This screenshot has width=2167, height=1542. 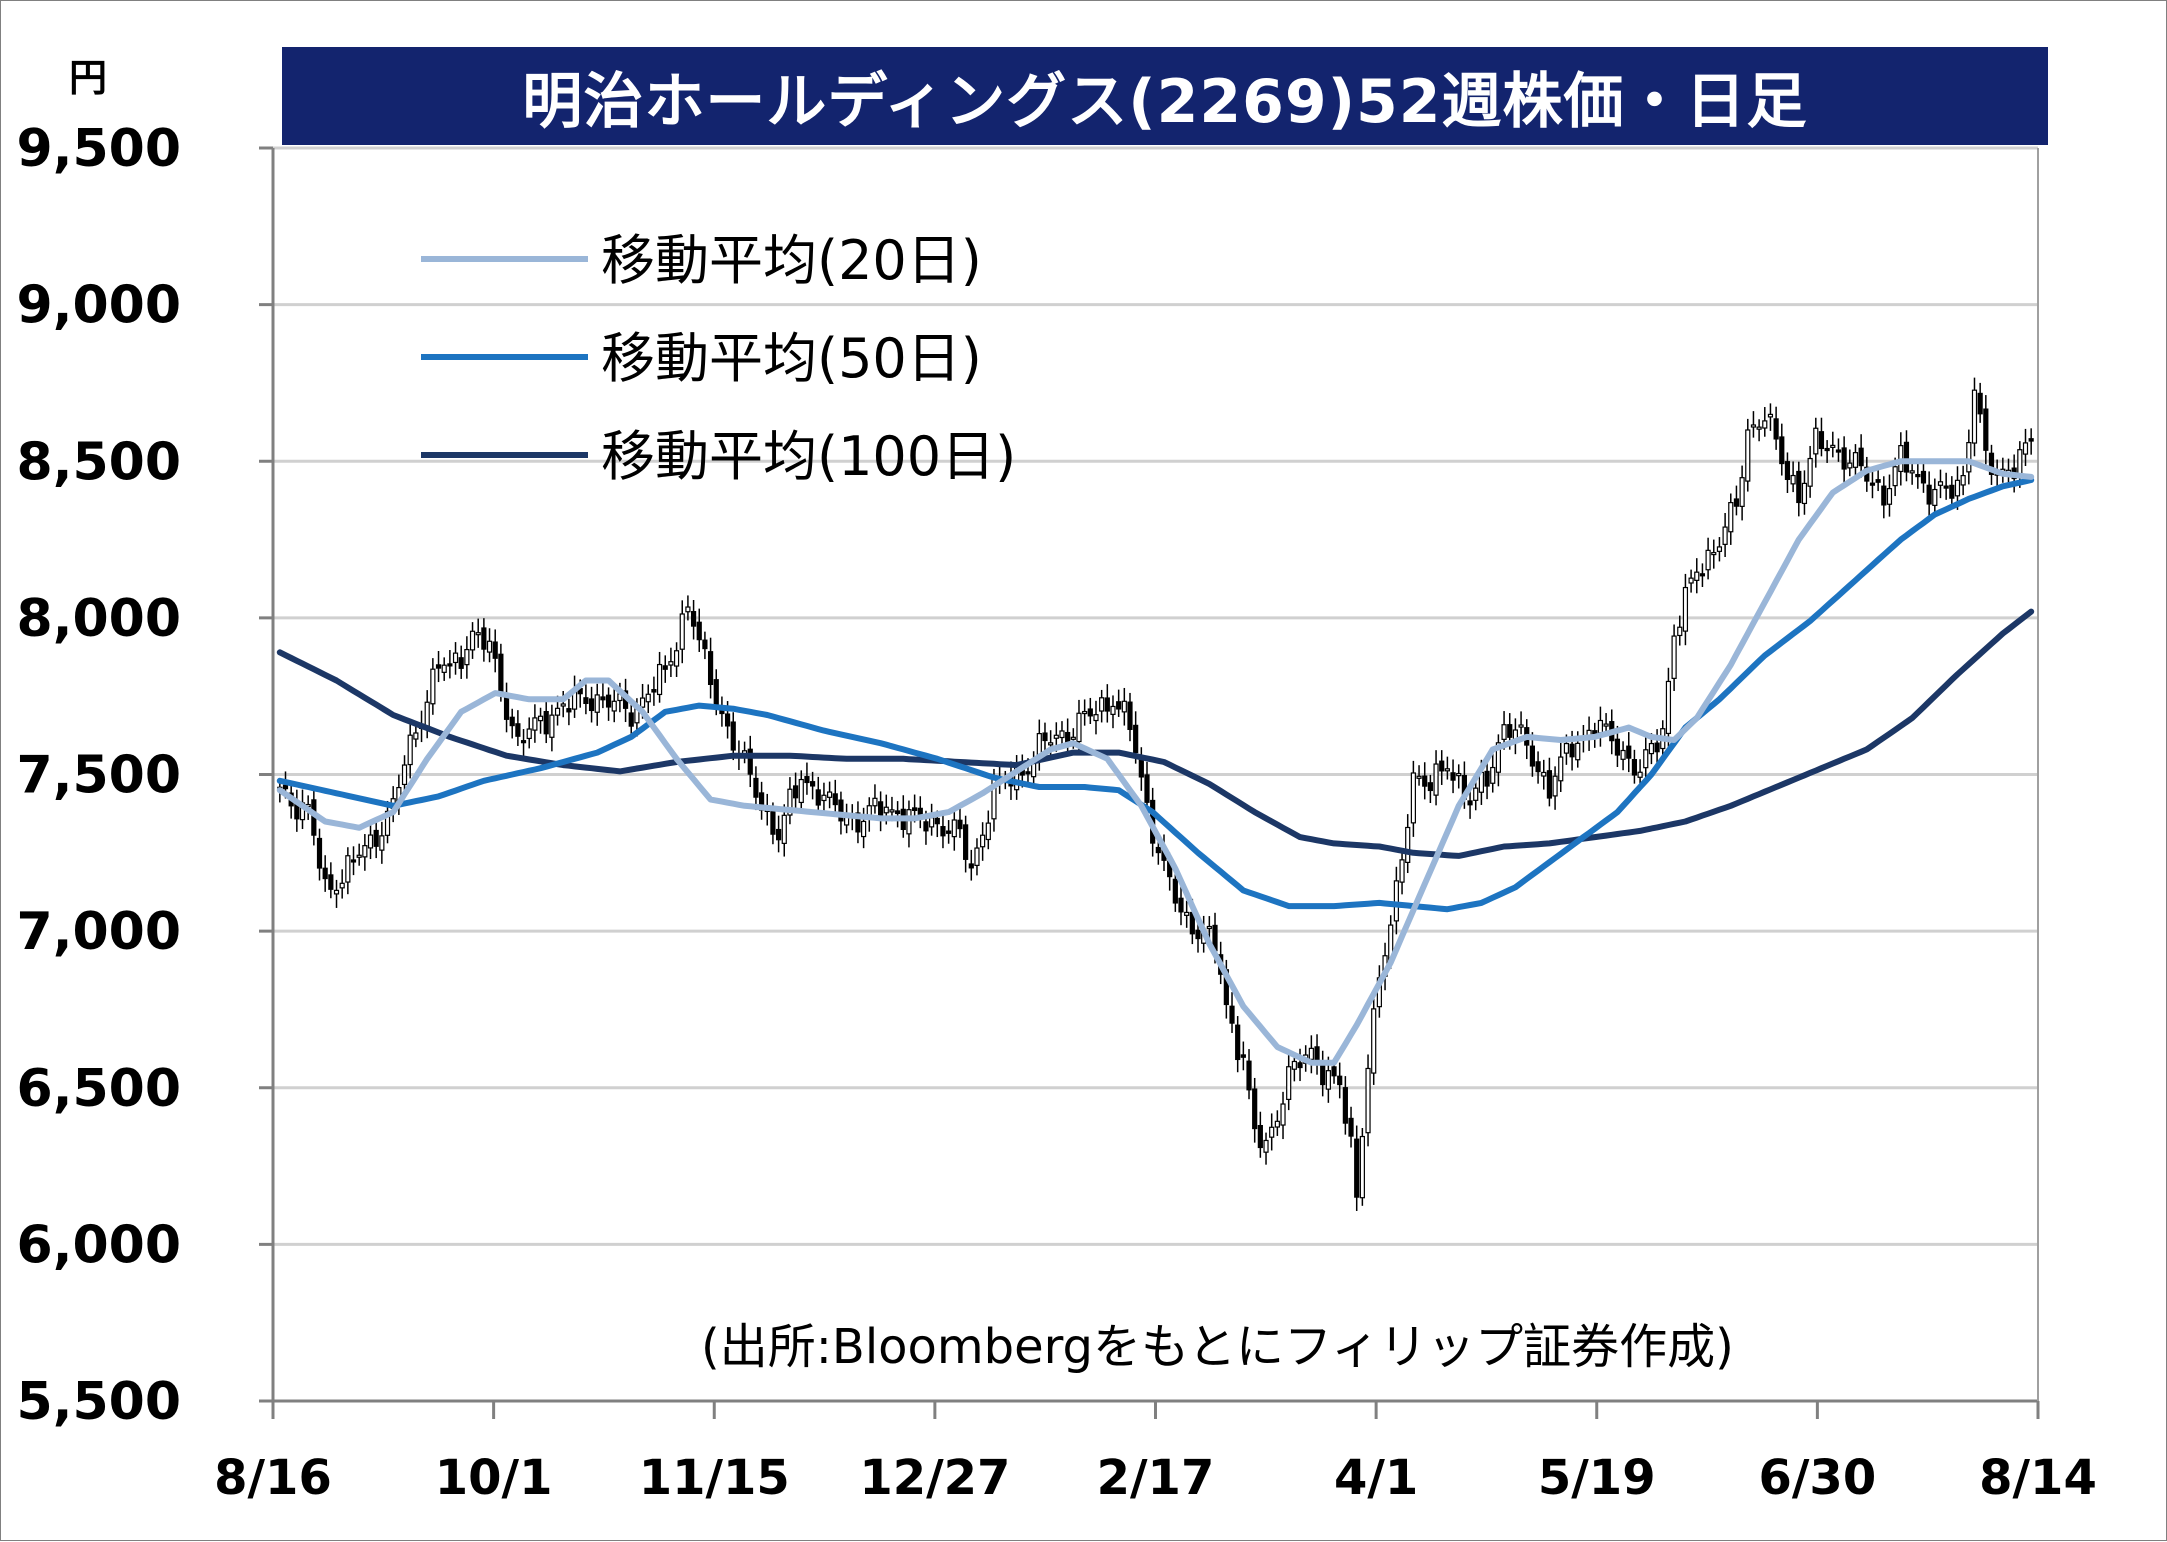 I want to click on ma100-line, so click(x=1155, y=733).